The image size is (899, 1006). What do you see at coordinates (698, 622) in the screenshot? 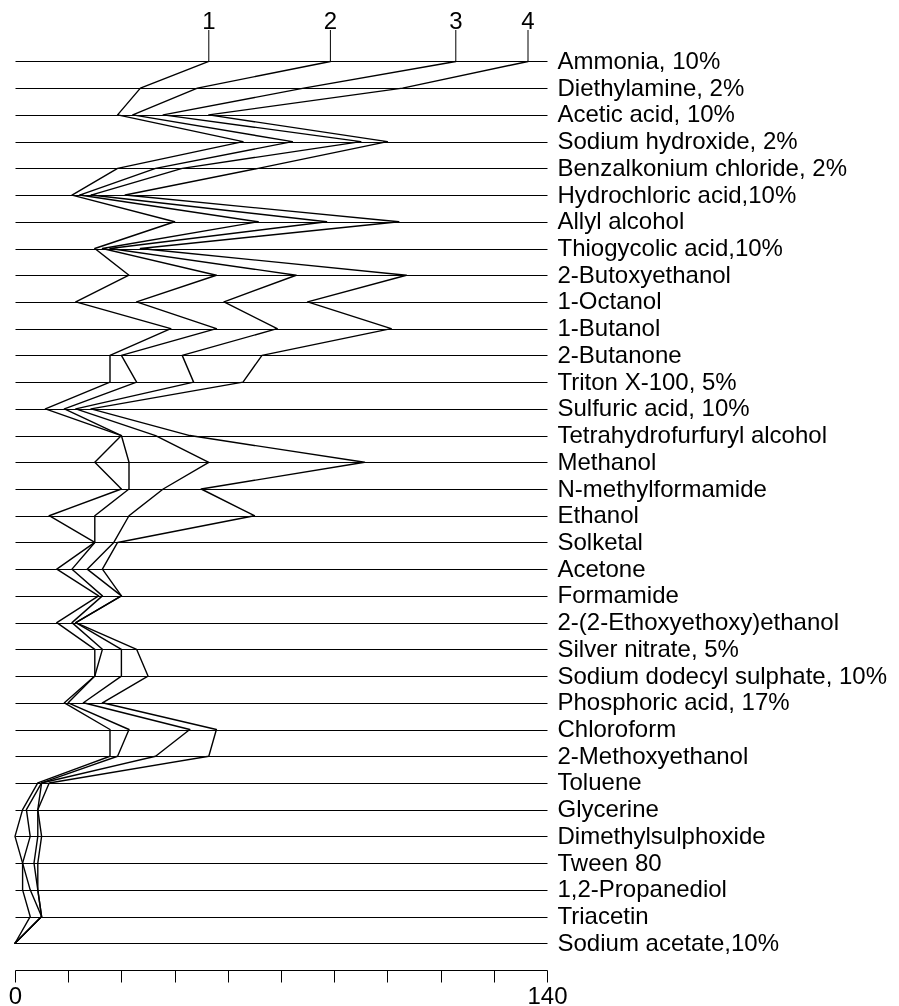
I see `y-tick-label: 2-(2-Ethoxyethoxy)ethanol` at bounding box center [698, 622].